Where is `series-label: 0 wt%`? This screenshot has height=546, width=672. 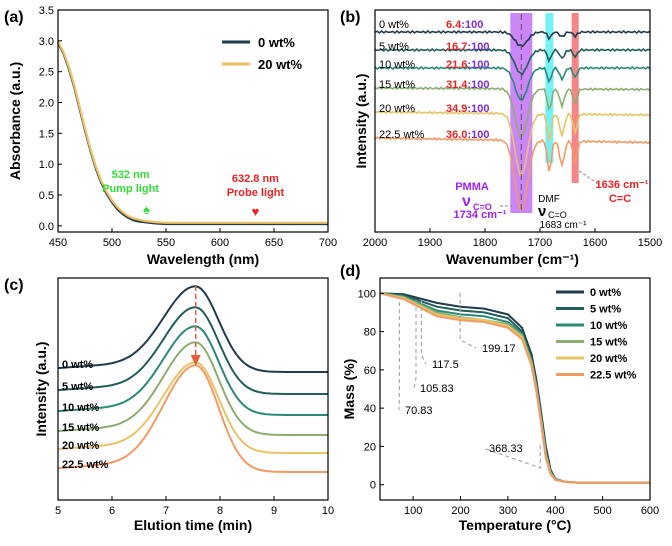
series-label: 0 wt% is located at coordinates (394, 25).